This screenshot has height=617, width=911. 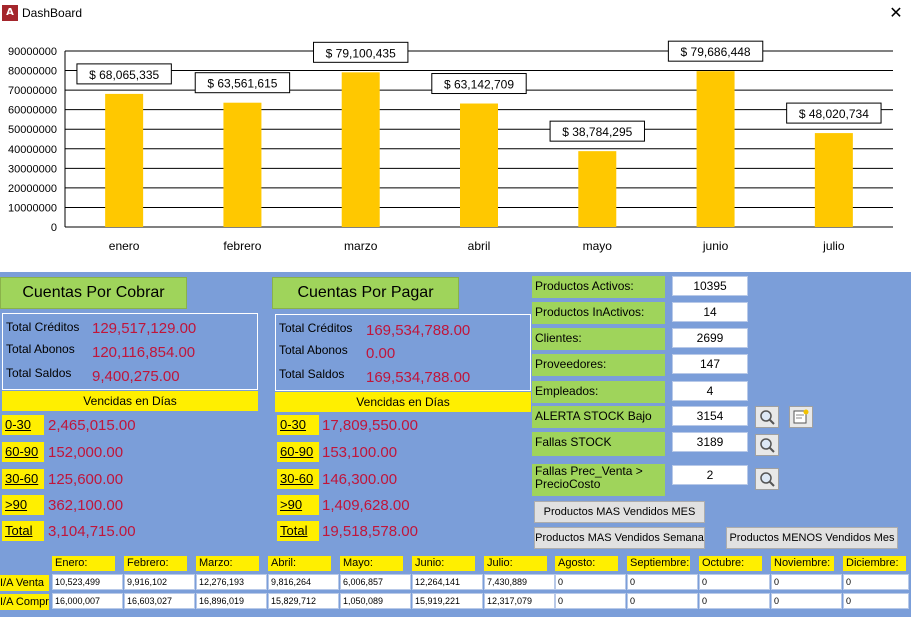 I want to click on x-tick-label: abril, so click(x=479, y=246).